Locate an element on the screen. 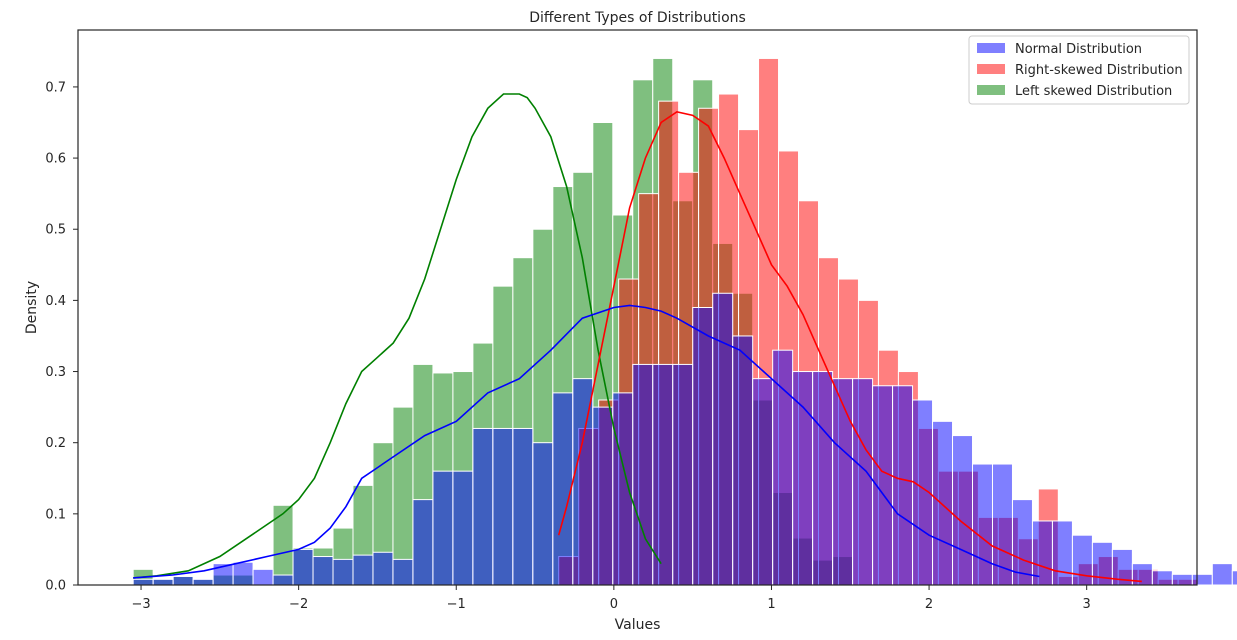  legend-label: Left skewed Distribution is located at coordinates (1093, 91).